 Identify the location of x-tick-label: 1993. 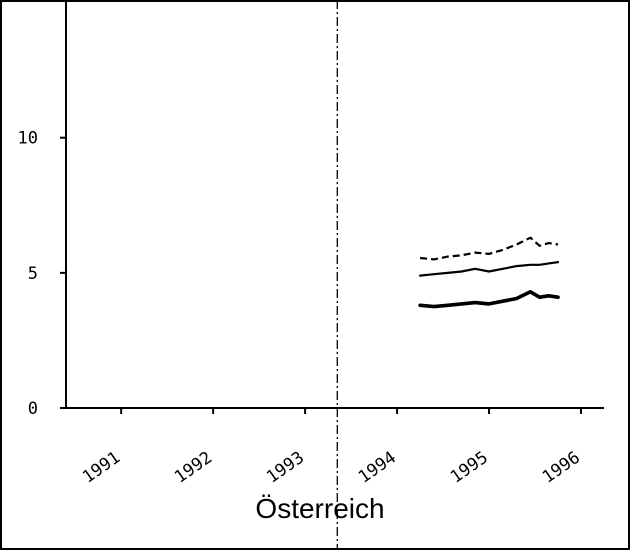
(285, 468).